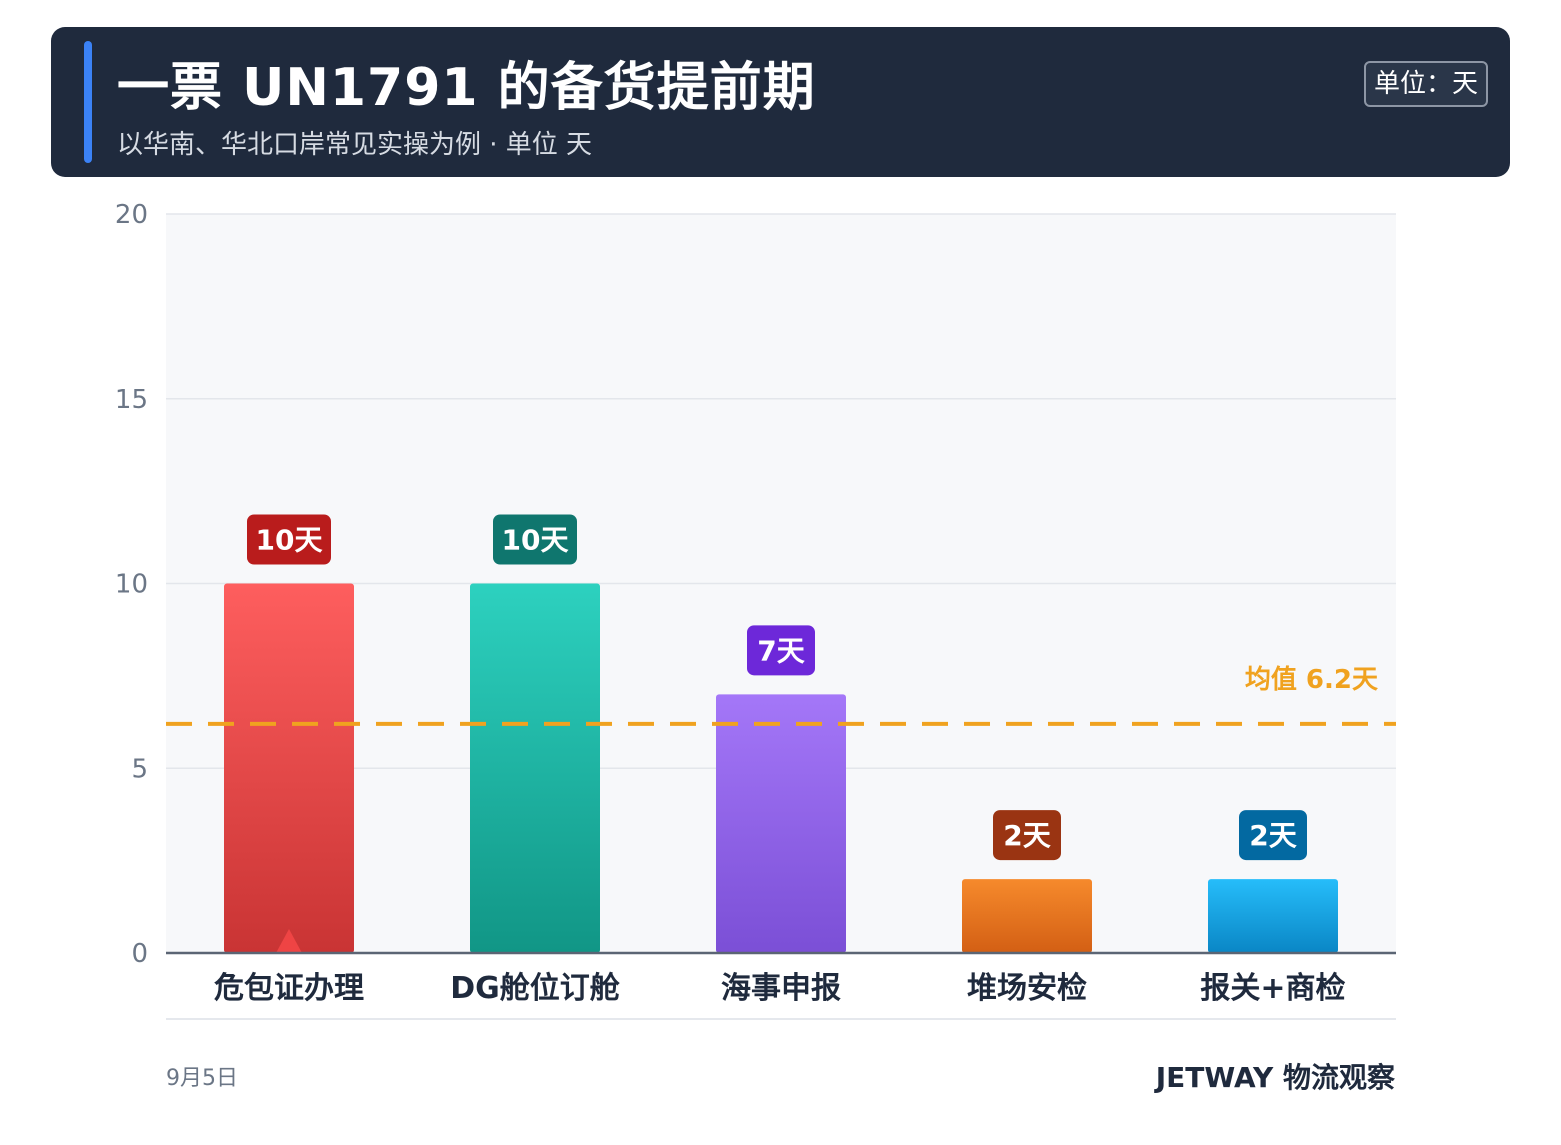  Describe the element at coordinates (131, 400) in the screenshot. I see `y-tick-label: 15` at that location.